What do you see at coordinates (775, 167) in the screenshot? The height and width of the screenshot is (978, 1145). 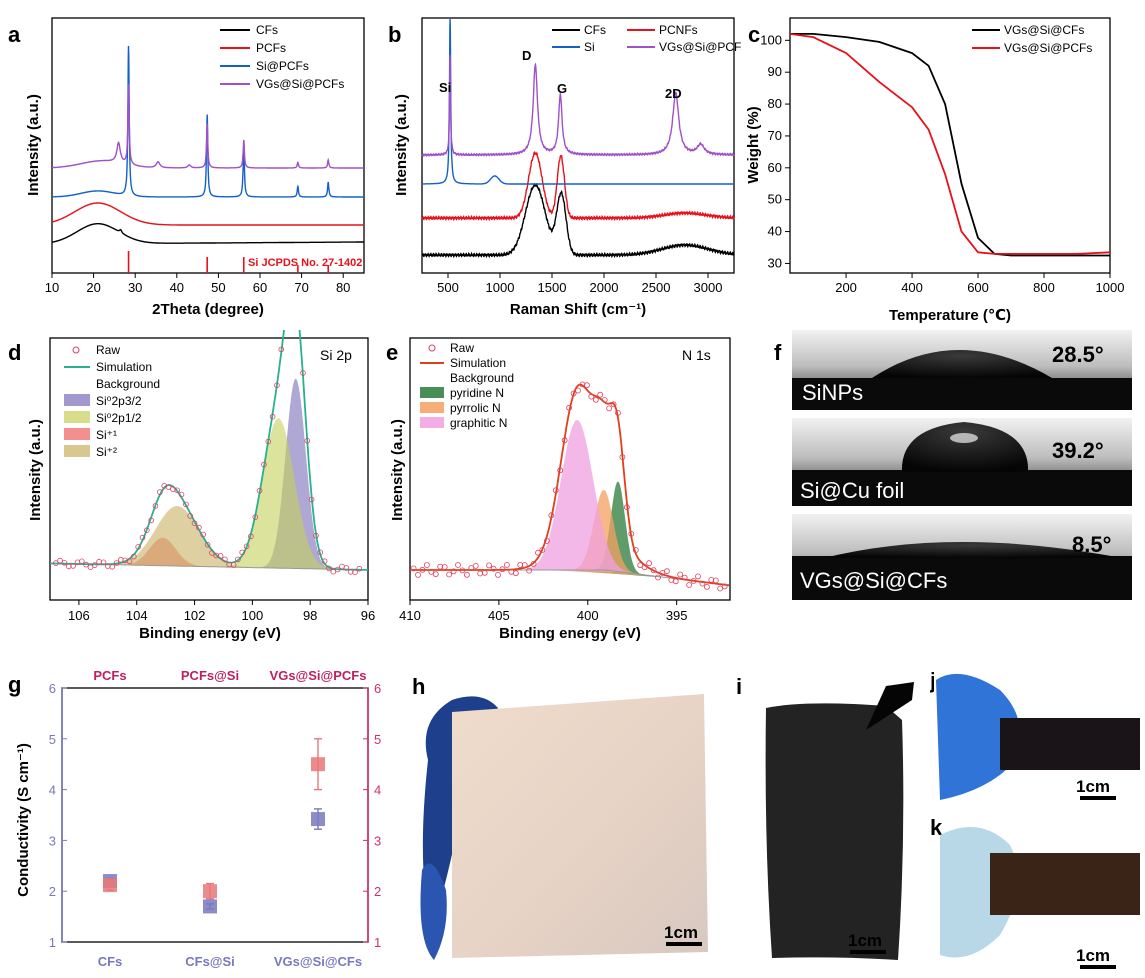 I see `y-tick-label: 60` at bounding box center [775, 167].